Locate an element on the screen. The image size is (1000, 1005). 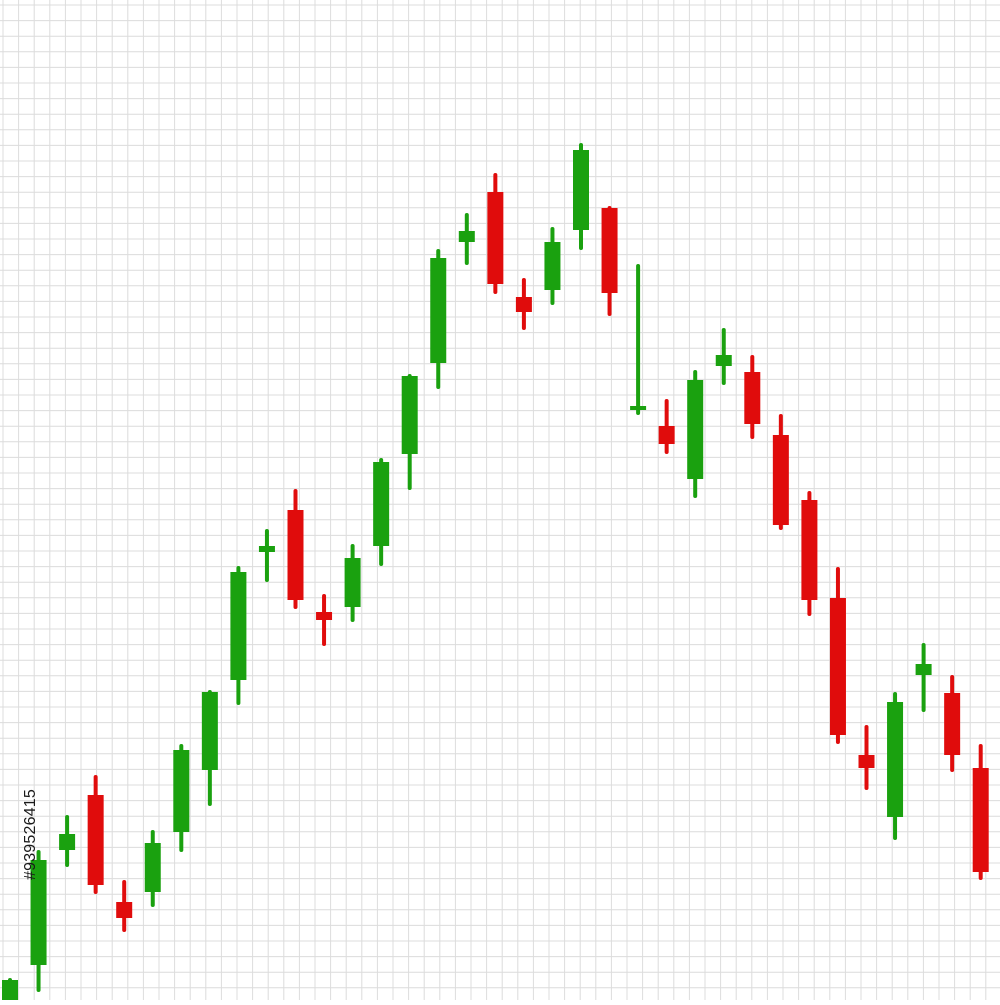
stock-image-id: #939526415 is located at coordinates (30, 834).